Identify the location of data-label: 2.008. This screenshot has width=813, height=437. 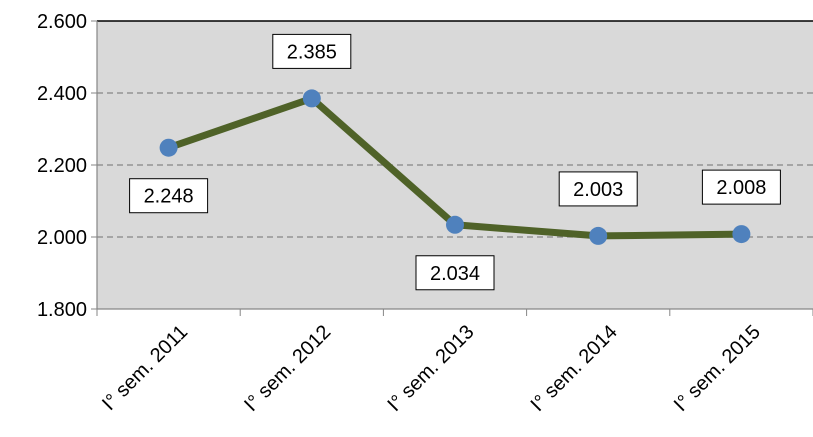
(741, 187).